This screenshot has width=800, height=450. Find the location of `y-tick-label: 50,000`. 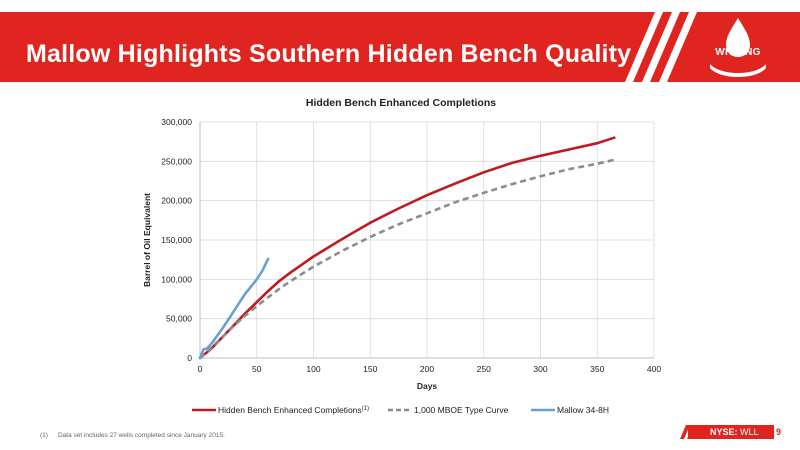

y-tick-label: 50,000 is located at coordinates (179, 319).